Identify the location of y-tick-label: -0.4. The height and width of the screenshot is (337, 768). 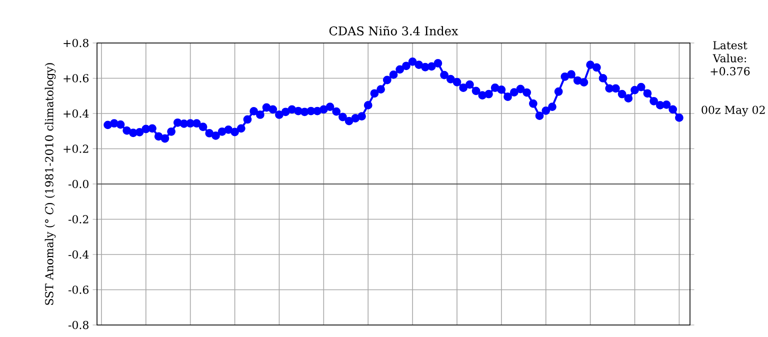
(78, 254).